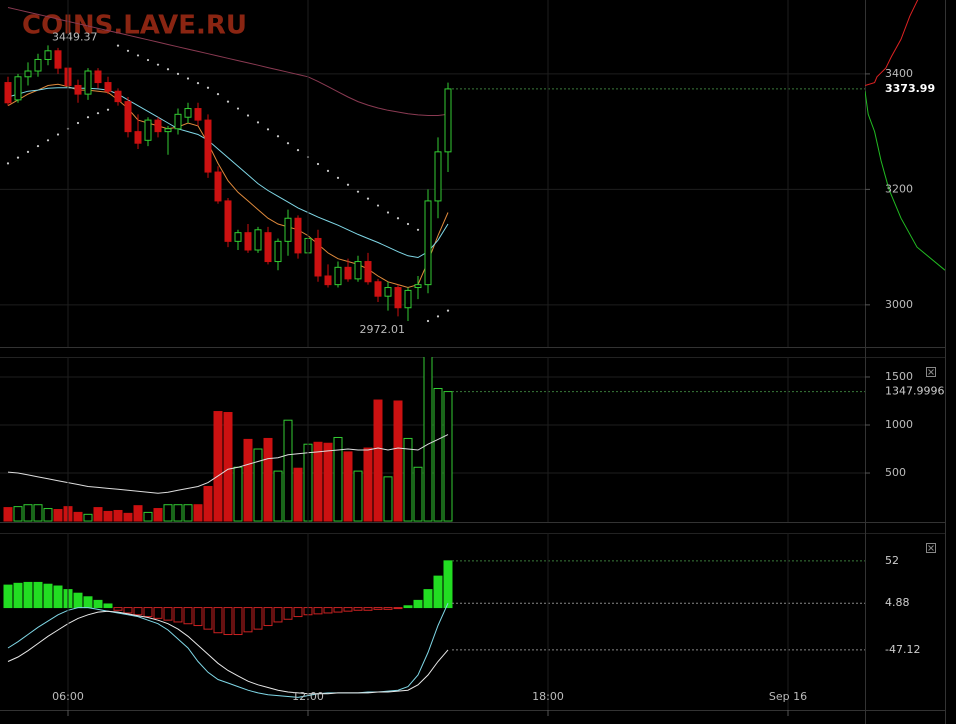  I want to click on last-value-label: -47.12, so click(902, 649).